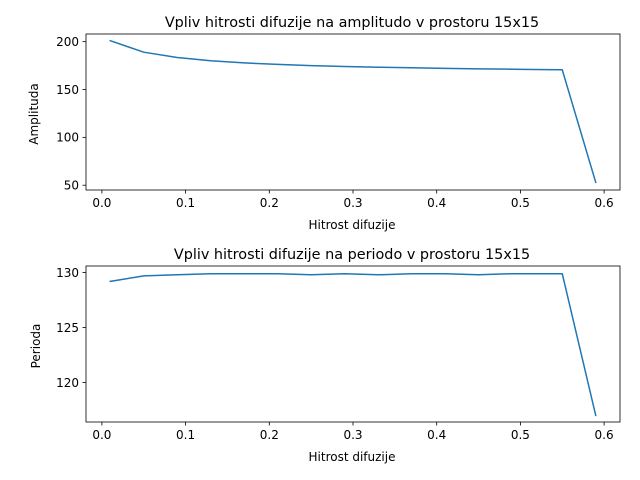  Describe the element at coordinates (36, 346) in the screenshot. I see `period-y-axis-label: Perioda` at that location.